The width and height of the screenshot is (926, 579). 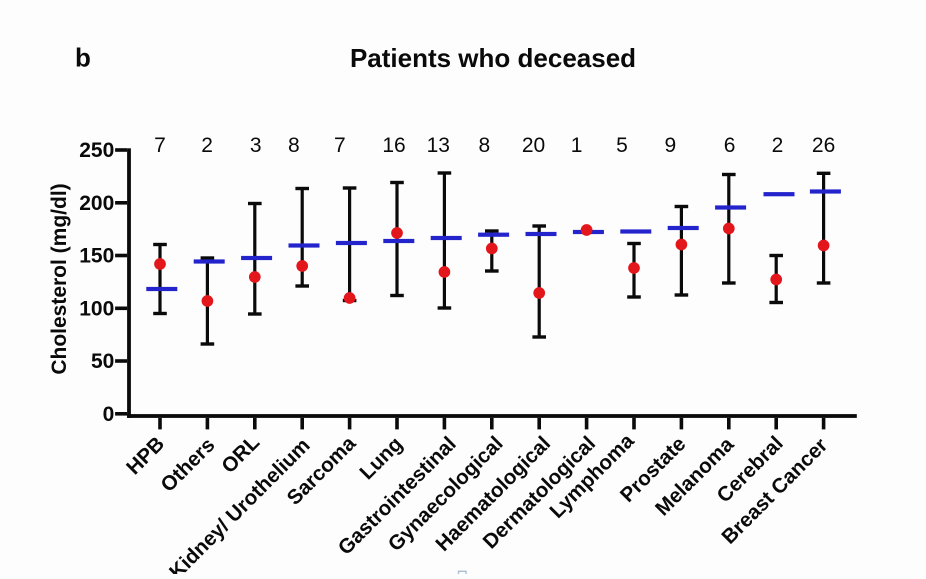 What do you see at coordinates (96, 203) in the screenshot?
I see `svg-text: 200` at bounding box center [96, 203].